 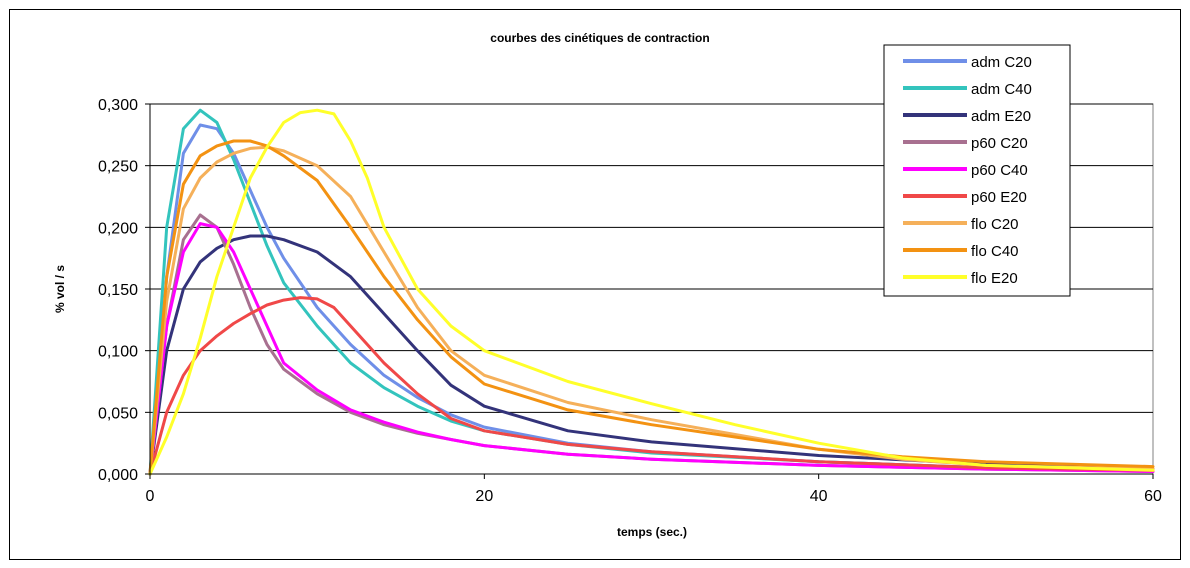 What do you see at coordinates (118, 228) in the screenshot?
I see `y-tick-label-4: 0,200` at bounding box center [118, 228].